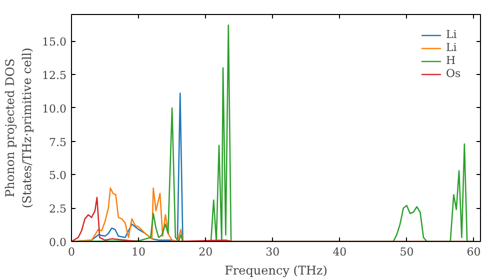 The image size is (500, 280). Describe the element at coordinates (54, 109) in the screenshot. I see `y-tick-label: 10.0` at that location.